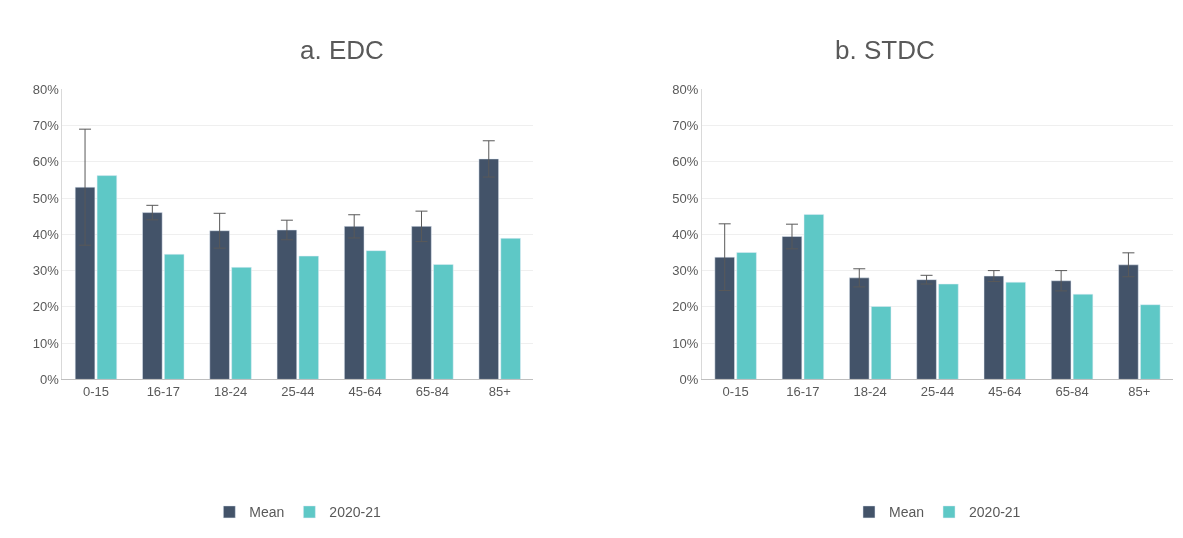 The image size is (1183, 538). Describe the element at coordinates (885, 50) in the screenshot. I see `chart-title: b. STDC` at that location.